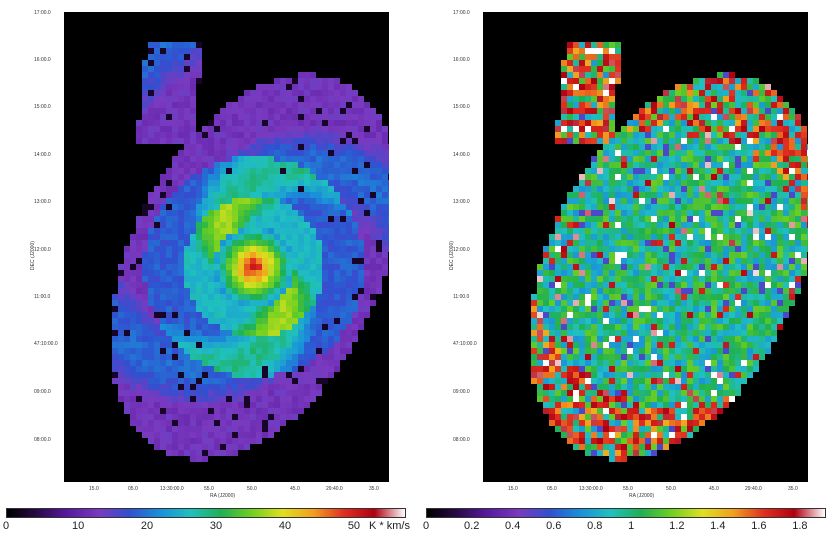  Describe the element at coordinates (147, 526) in the screenshot. I see `left-colorbar-tick: 20` at that location.